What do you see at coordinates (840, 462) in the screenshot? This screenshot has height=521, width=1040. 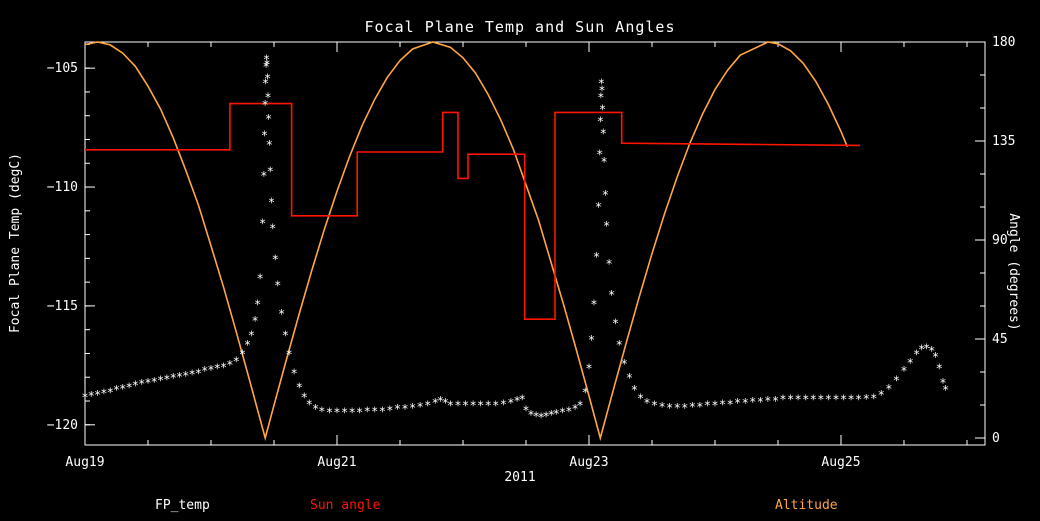 I see `tick-label: Aug25` at bounding box center [840, 462].